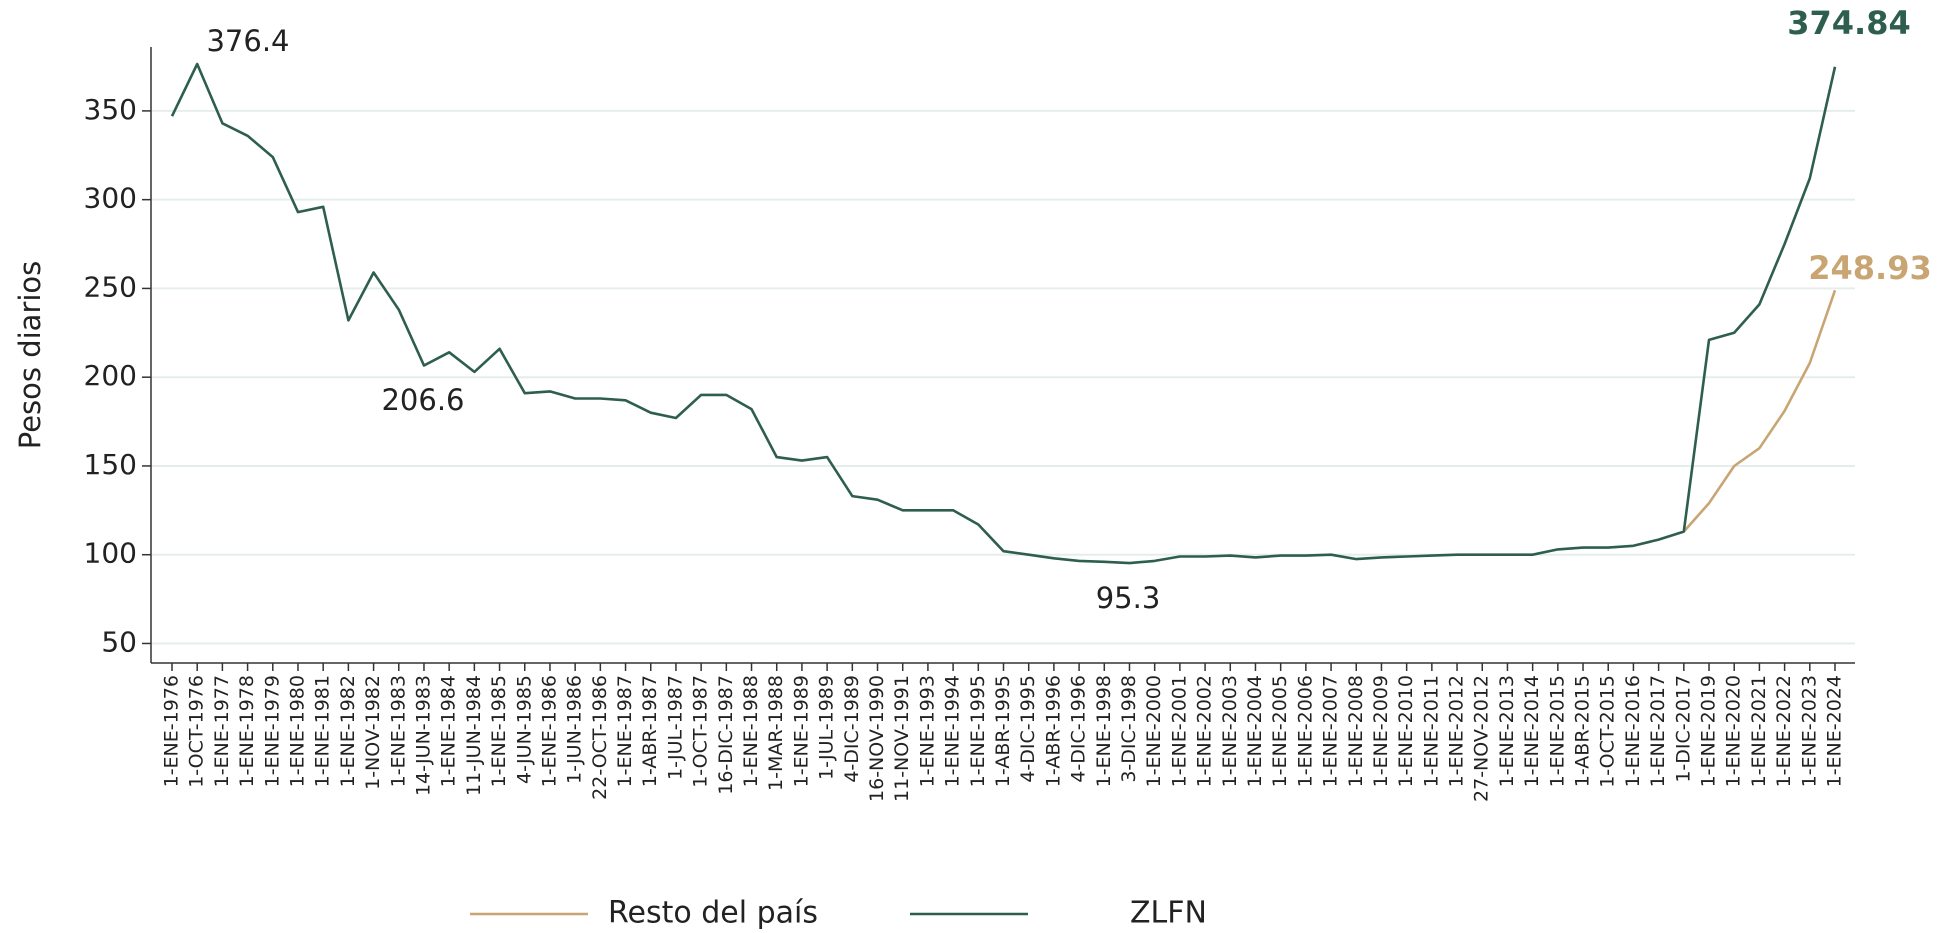 The height and width of the screenshot is (933, 1939). I want to click on legend-label: ZLFN, so click(1168, 913).